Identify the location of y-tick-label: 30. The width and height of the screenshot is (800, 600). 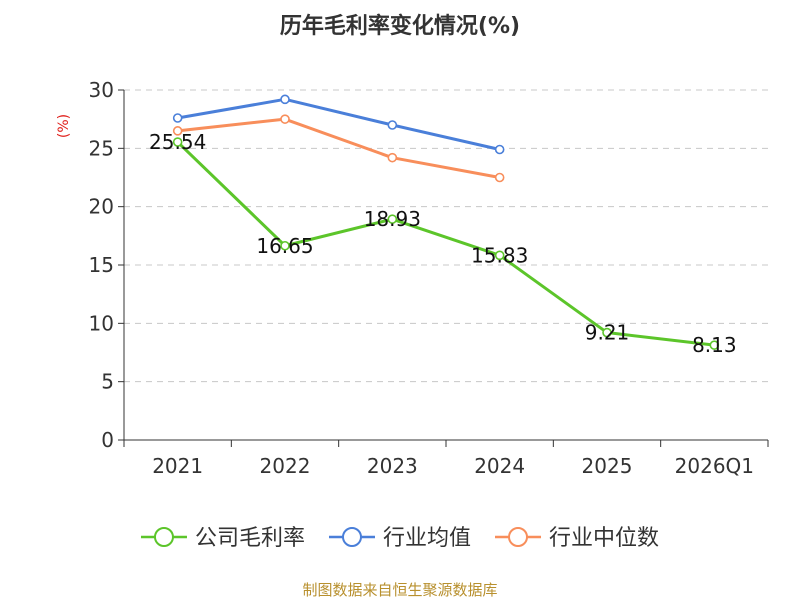
(101, 90).